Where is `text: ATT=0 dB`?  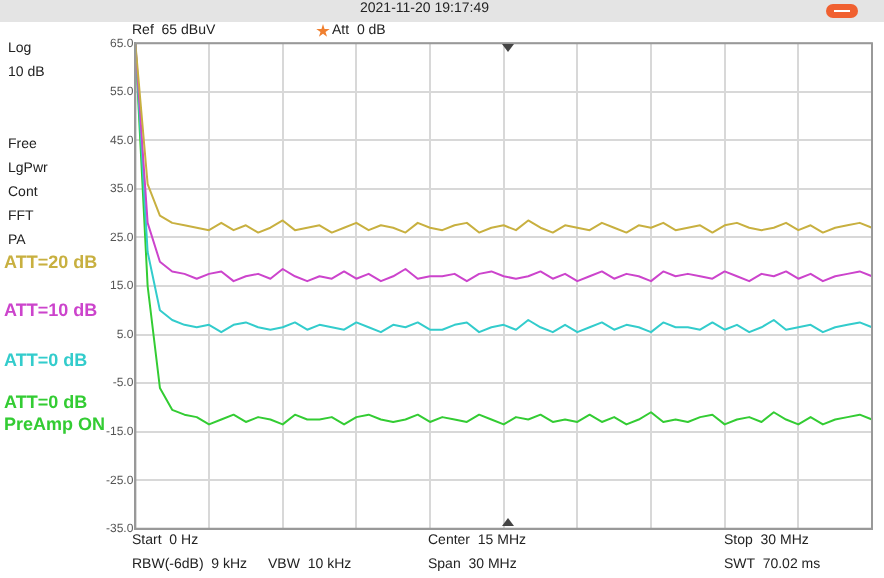 text: ATT=0 dB is located at coordinates (47, 361).